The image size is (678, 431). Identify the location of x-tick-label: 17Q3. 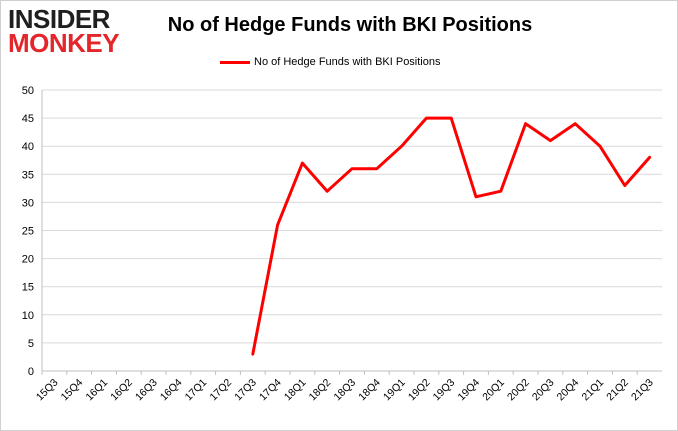
(245, 390).